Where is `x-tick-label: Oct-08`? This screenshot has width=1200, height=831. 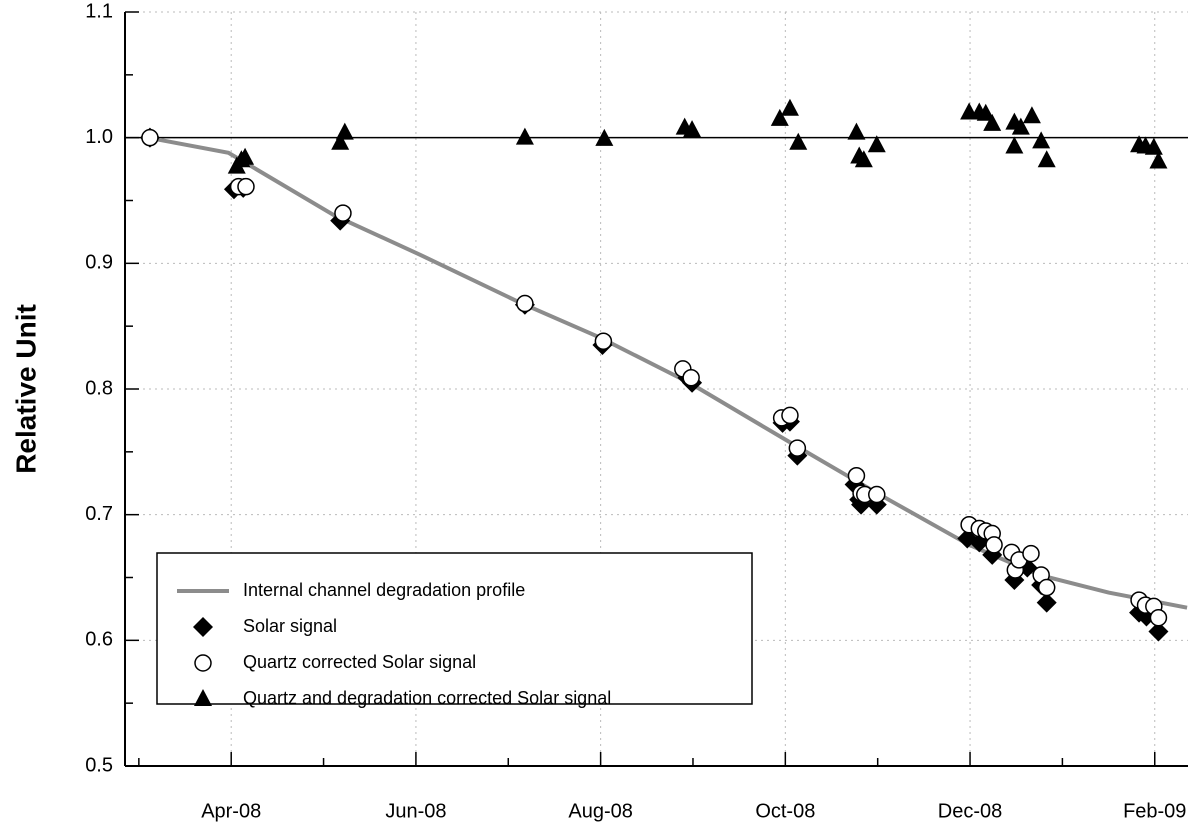
x-tick-label: Oct-08 is located at coordinates (785, 811).